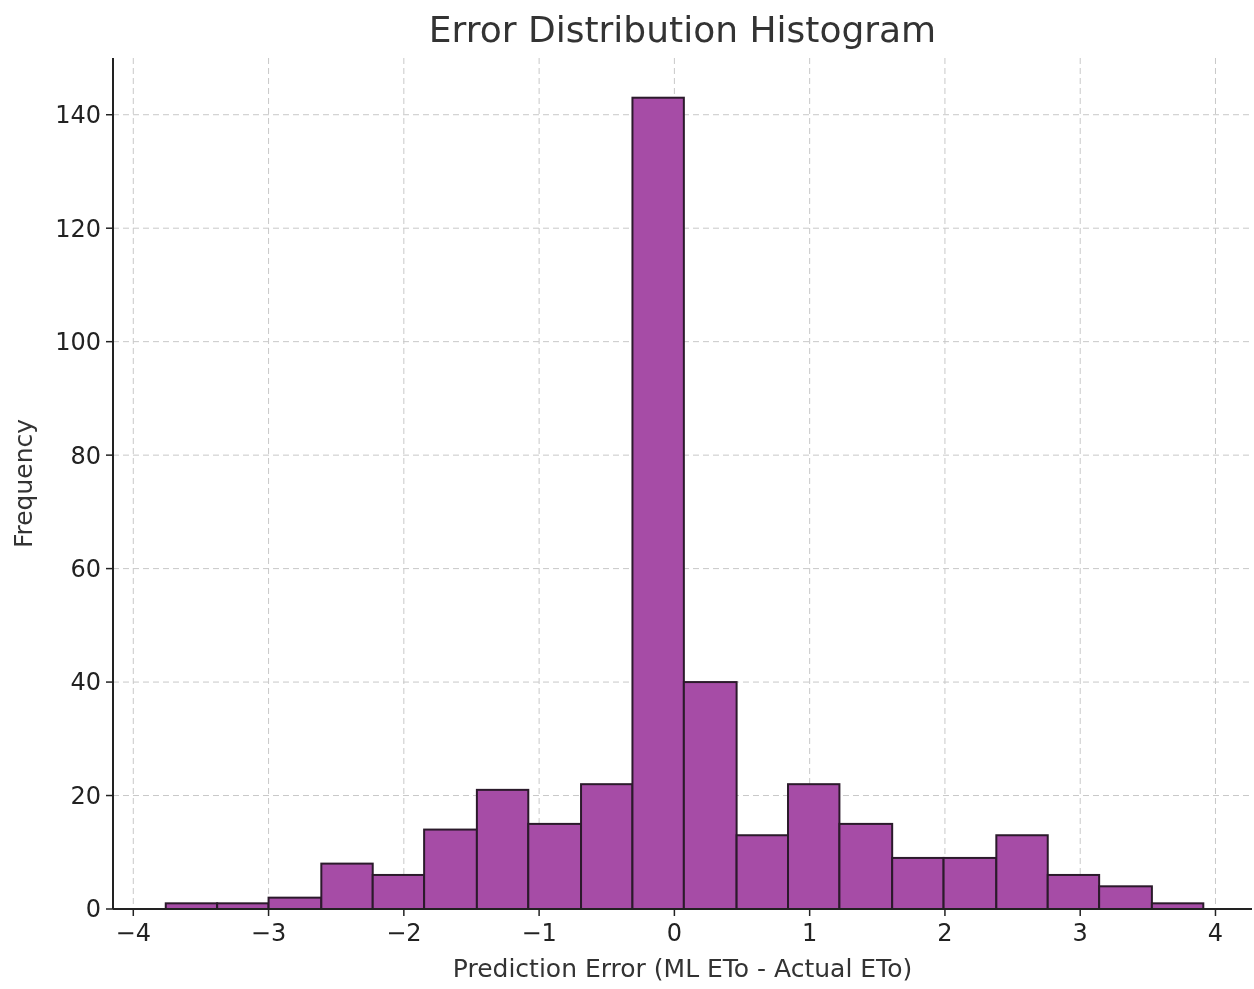  Describe the element at coordinates (78, 342) in the screenshot. I see `y-tick-label: 100` at that location.